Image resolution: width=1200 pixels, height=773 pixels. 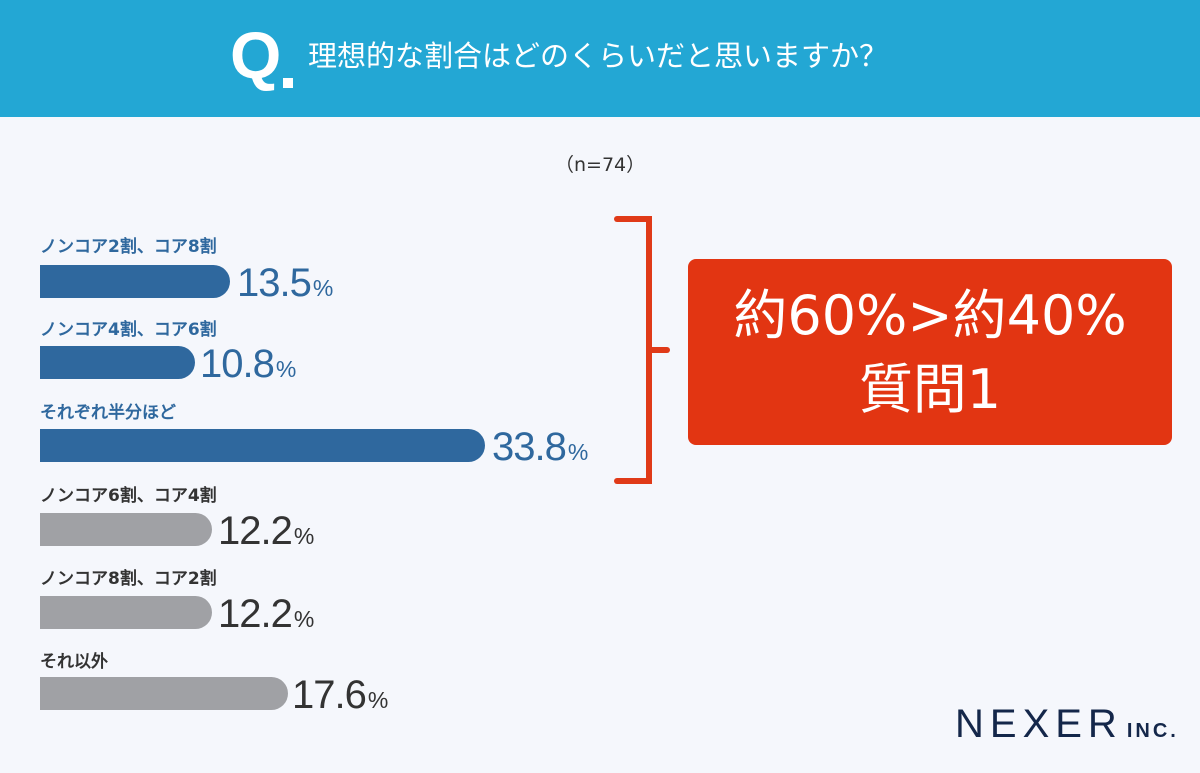 What do you see at coordinates (1039, 724) in the screenshot?
I see `logo-main: NEXER` at bounding box center [1039, 724].